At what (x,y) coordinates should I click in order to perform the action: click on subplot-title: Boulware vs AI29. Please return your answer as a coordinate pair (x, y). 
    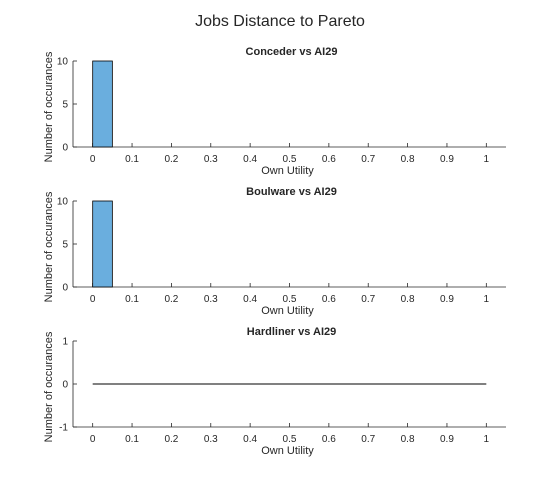
    Looking at the image, I should click on (291, 192).